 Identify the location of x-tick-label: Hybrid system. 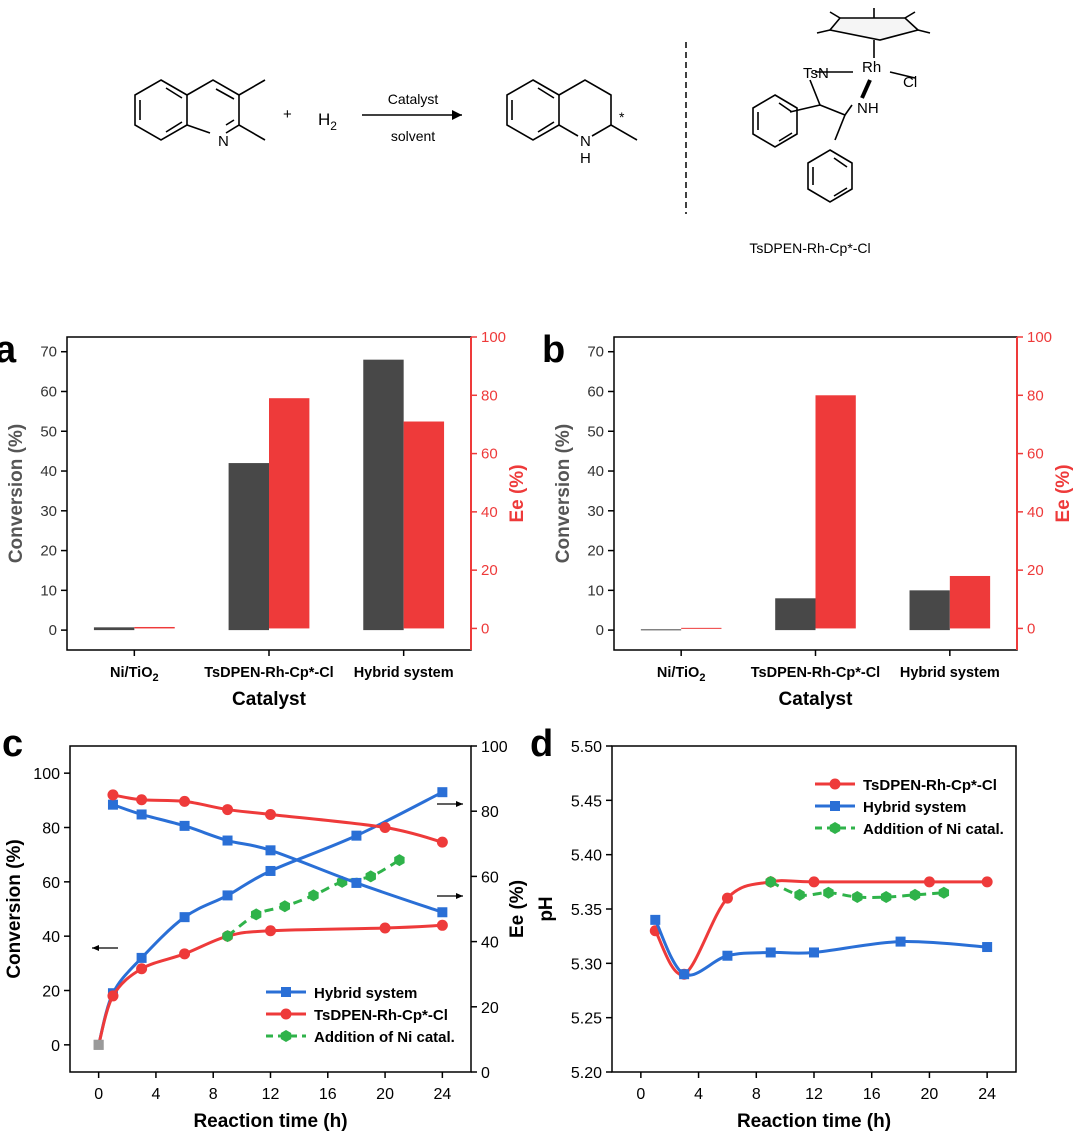
(404, 673).